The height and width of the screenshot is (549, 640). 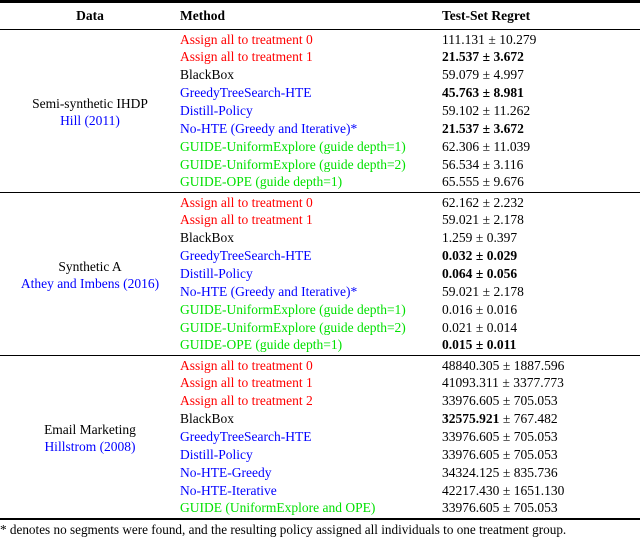 What do you see at coordinates (541, 310) in the screenshot?
I see `regret-cell: 0.016 ±0.016` at bounding box center [541, 310].